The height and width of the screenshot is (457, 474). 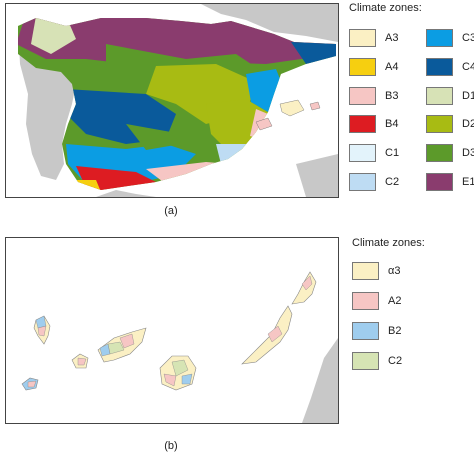 What do you see at coordinates (392, 153) in the screenshot?
I see `legend-label: C1` at bounding box center [392, 153].